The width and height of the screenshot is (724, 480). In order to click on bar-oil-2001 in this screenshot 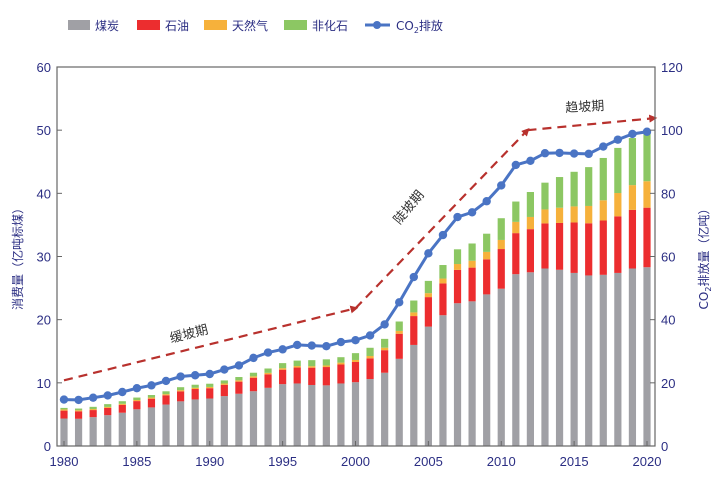, I will do `click(370, 369)`.